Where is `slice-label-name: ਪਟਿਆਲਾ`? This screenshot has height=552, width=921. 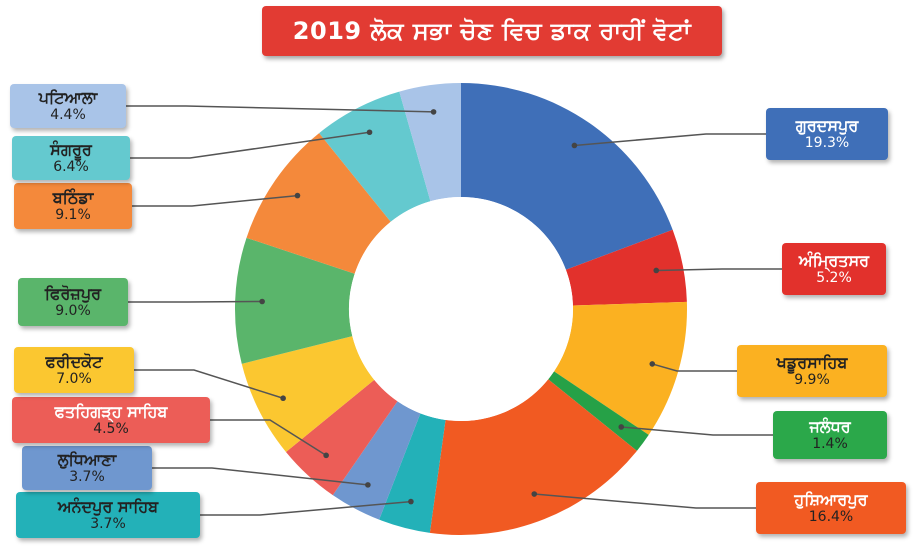 slice-label-name: ਪਟਿਆਲਾ is located at coordinates (68, 97).